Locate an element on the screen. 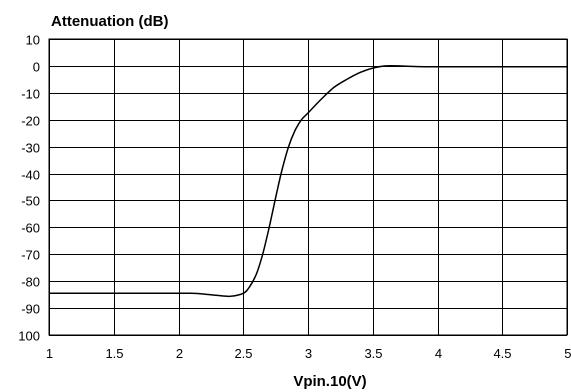 This screenshot has height=392, width=571. y-tick-label: -70 is located at coordinates (30, 255).